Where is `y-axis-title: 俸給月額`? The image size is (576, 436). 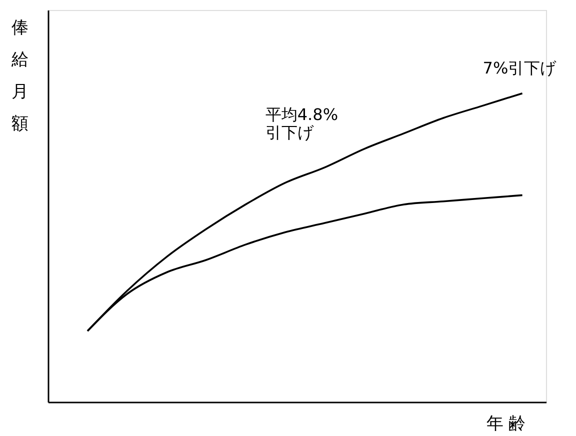 y-axis-title: 俸給月額 is located at coordinates (19, 76).